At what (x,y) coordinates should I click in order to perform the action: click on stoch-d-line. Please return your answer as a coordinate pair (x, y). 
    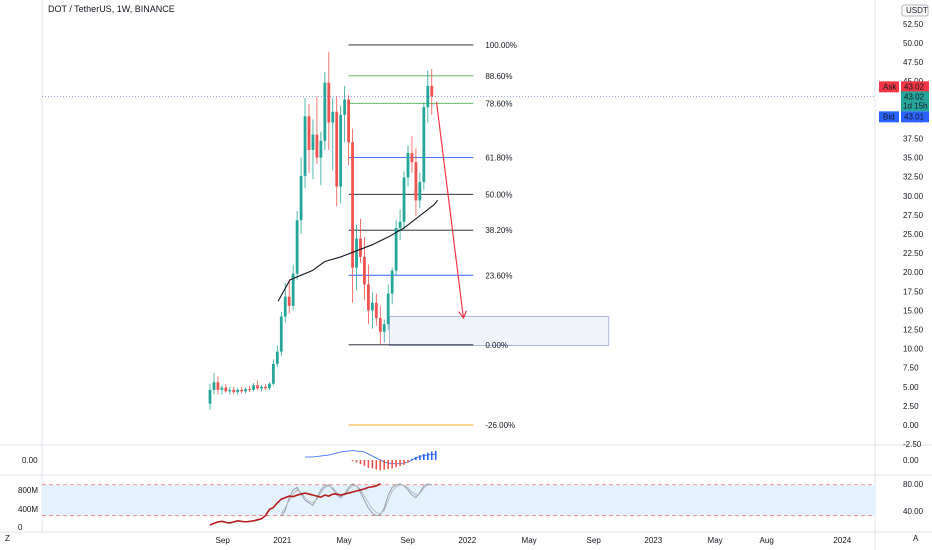
    Looking at the image, I should click on (356, 499).